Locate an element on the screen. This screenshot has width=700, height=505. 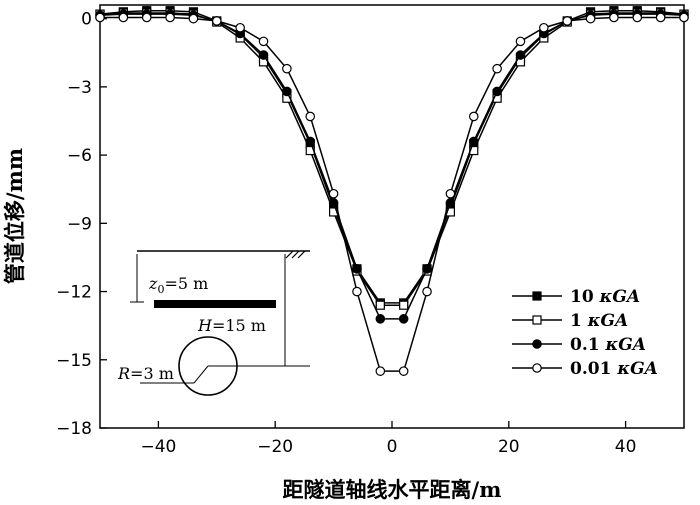
x-tick-label: 0 is located at coordinates (392, 447).